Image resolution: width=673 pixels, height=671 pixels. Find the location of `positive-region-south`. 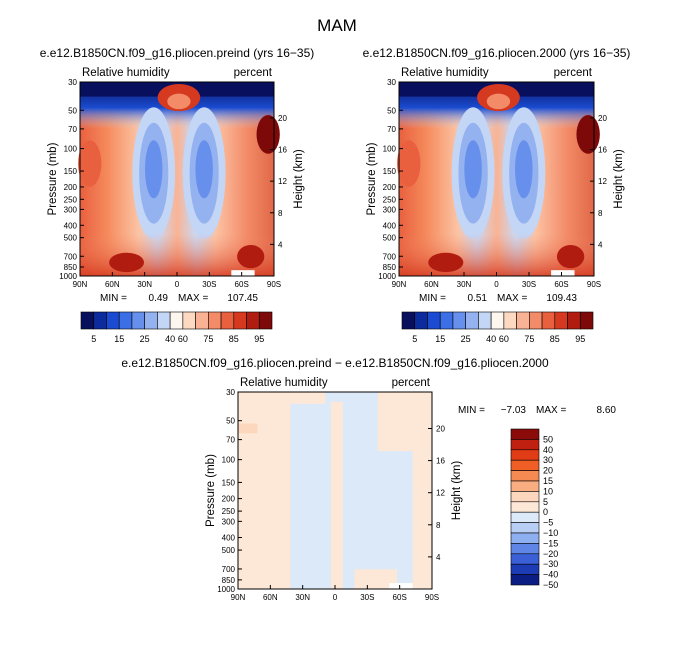

positive-region-south is located at coordinates (422, 520).